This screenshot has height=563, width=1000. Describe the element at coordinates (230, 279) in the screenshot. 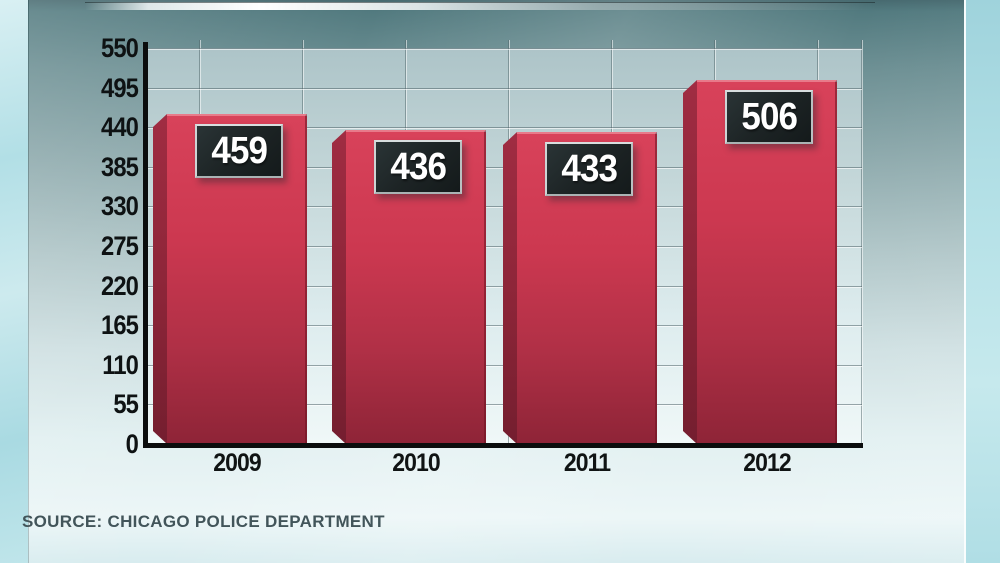

I see `bar-2009: 459` at that location.